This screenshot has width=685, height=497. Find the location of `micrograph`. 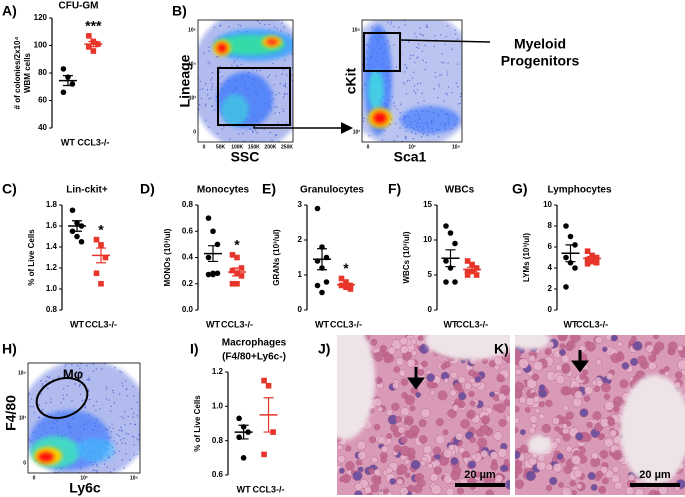

micrograph is located at coordinates (423, 415).